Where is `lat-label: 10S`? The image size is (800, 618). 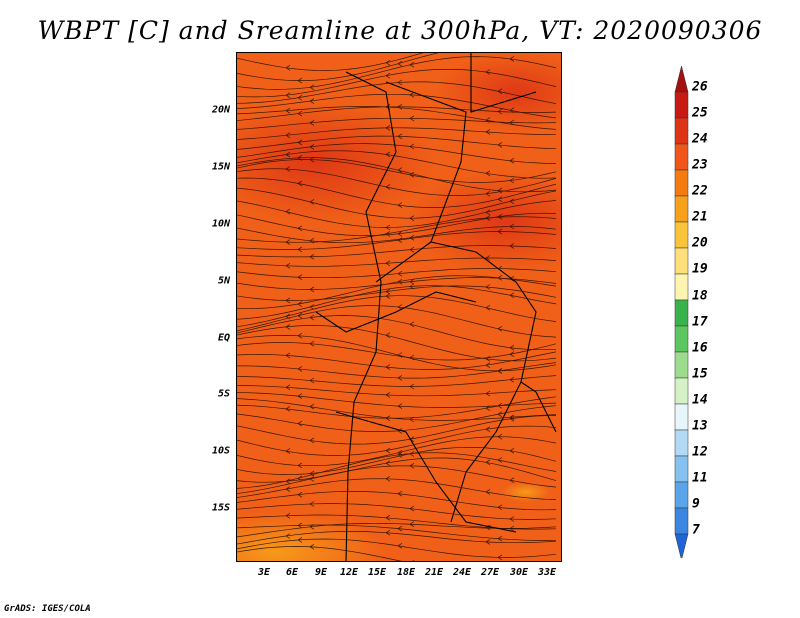
lat-label: 10S is located at coordinates (220, 451).